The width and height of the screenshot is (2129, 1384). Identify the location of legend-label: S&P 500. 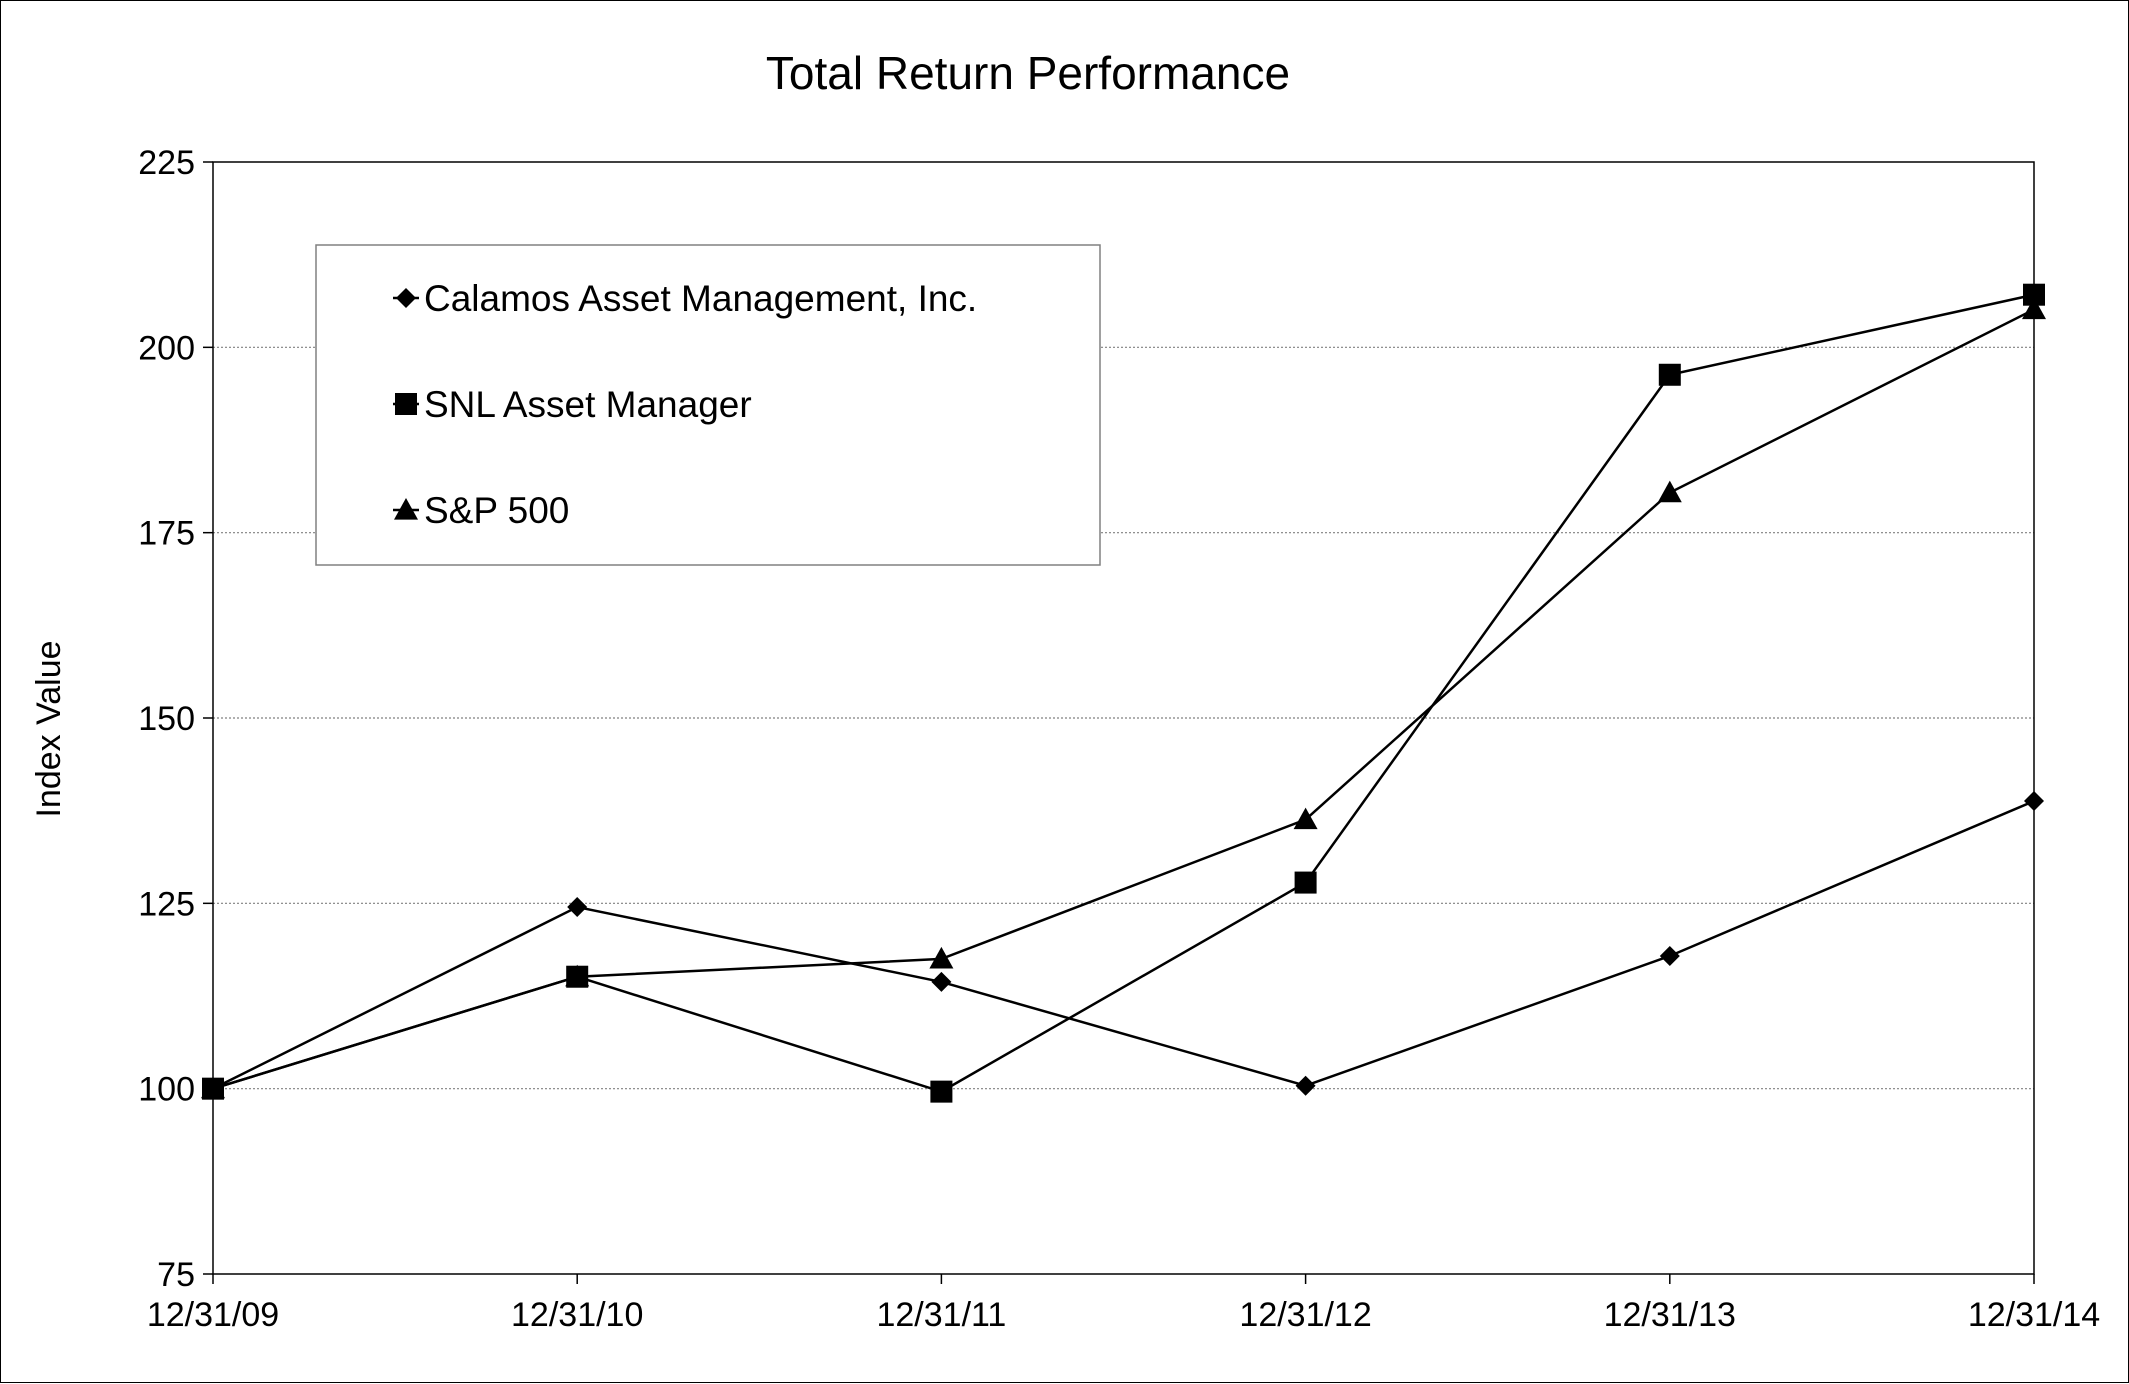
(496, 510).